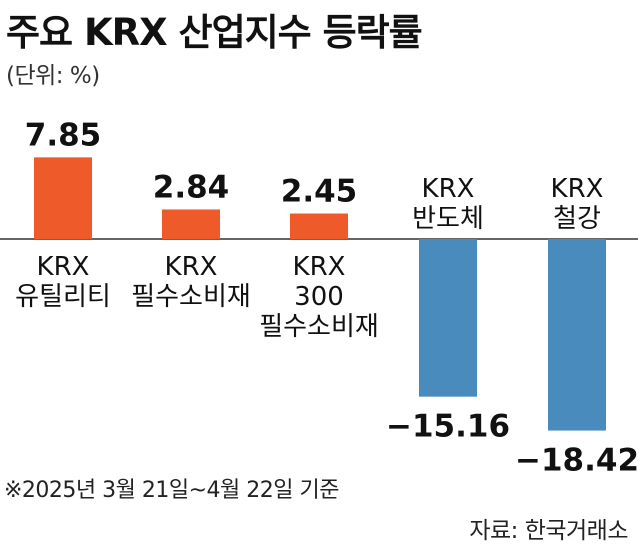  What do you see at coordinates (63, 135) in the screenshot?
I see `value-label-0: 7.85` at bounding box center [63, 135].